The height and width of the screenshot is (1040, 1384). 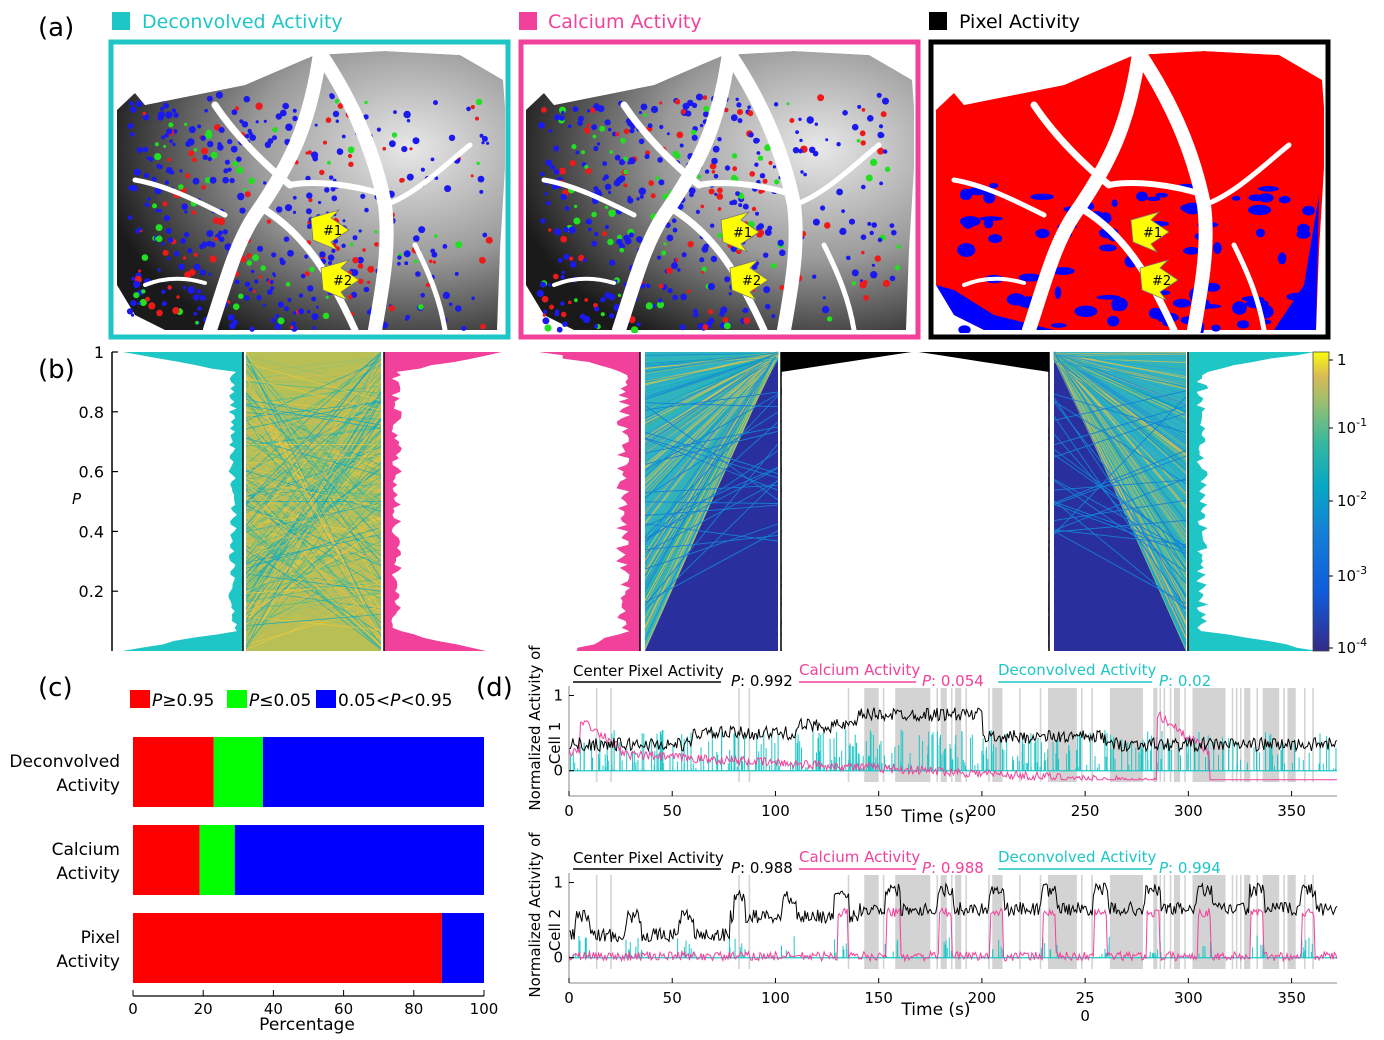 What do you see at coordinates (373, 772) in the screenshot?
I see `bar-segment` at bounding box center [373, 772].